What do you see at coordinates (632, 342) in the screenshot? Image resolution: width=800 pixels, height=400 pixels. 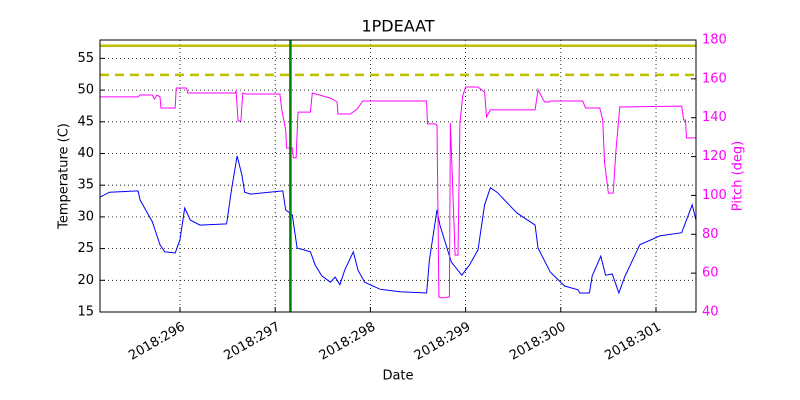 I see `x-tick-label: 2018:301` at bounding box center [632, 342].